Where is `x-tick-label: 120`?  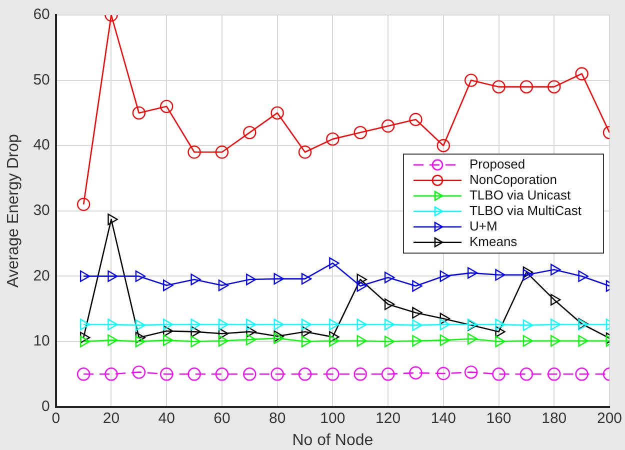
x-tick-label: 120 is located at coordinates (388, 418).